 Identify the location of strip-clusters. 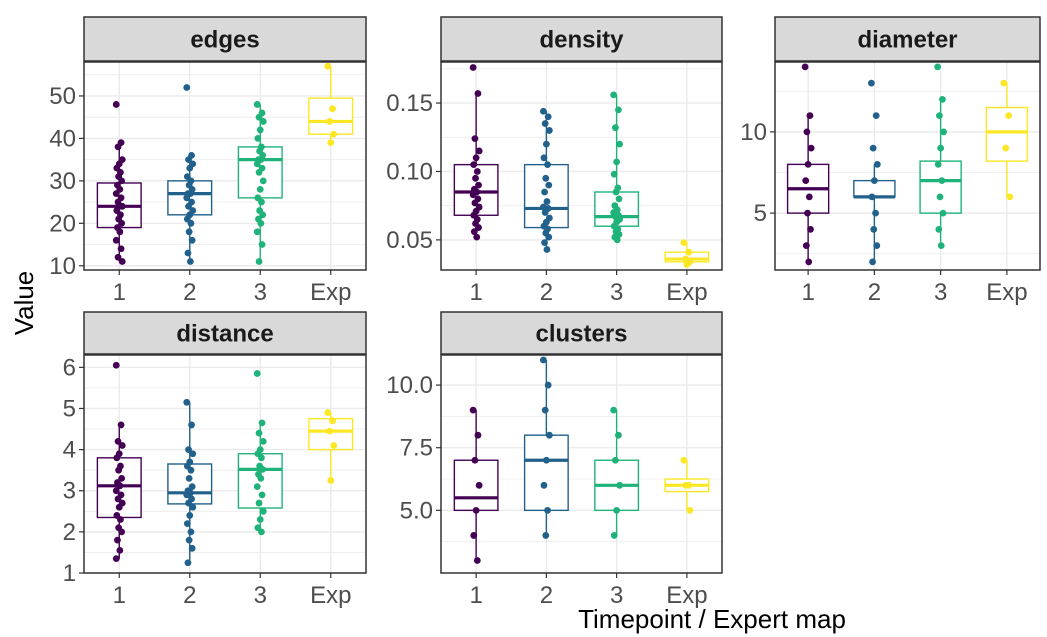
(581, 333).